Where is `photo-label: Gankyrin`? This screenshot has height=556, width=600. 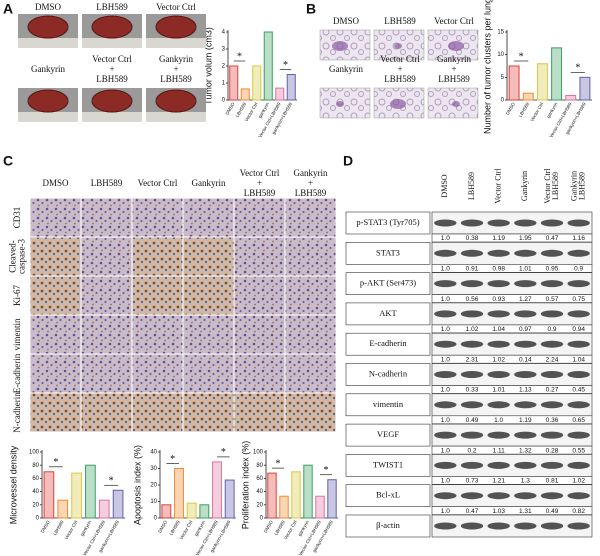 photo-label: Gankyrin is located at coordinates (176, 59).